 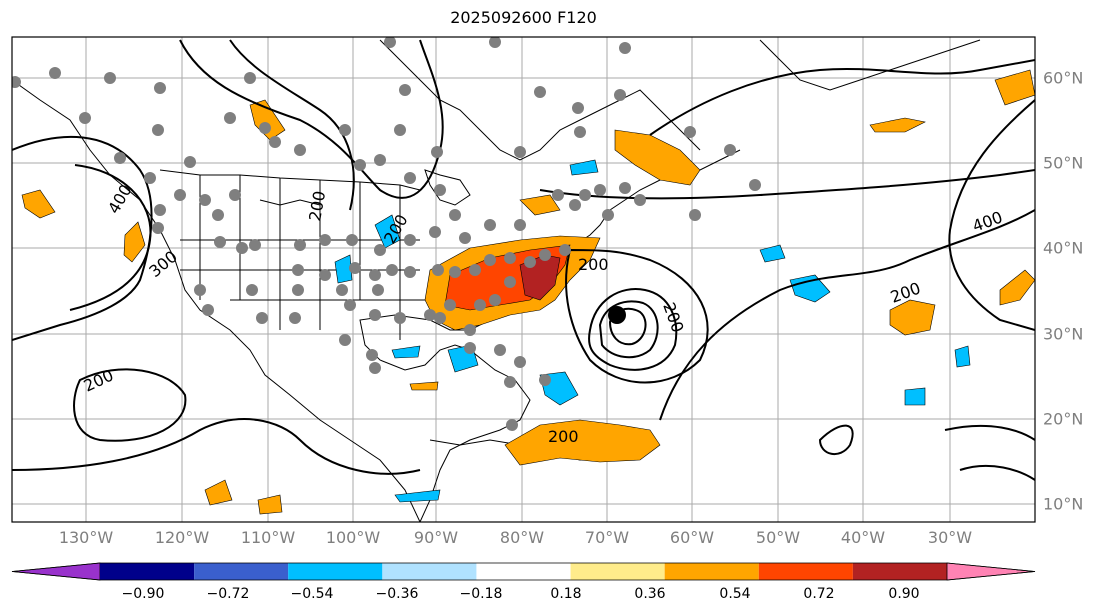 I want to click on lon-label: 90°W, so click(x=436, y=537).